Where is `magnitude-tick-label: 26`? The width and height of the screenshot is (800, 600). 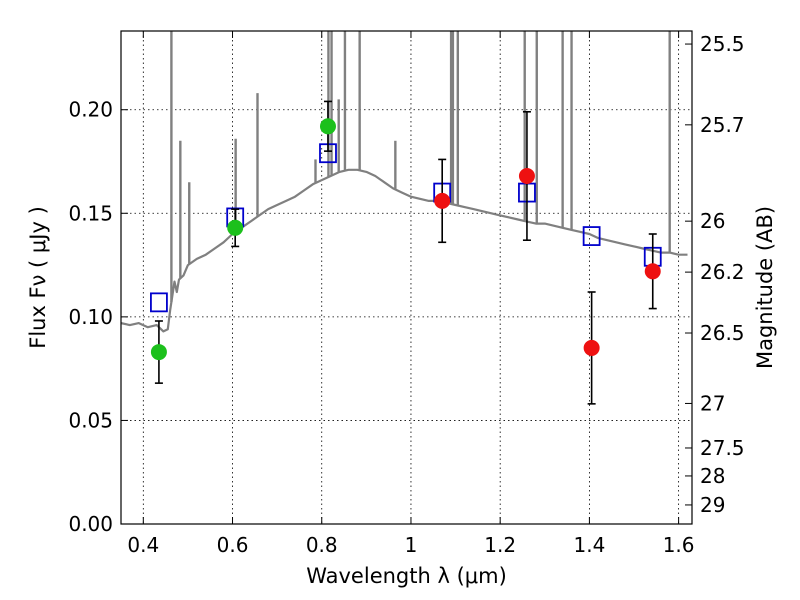 magnitude-tick-label: 26 is located at coordinates (712, 221).